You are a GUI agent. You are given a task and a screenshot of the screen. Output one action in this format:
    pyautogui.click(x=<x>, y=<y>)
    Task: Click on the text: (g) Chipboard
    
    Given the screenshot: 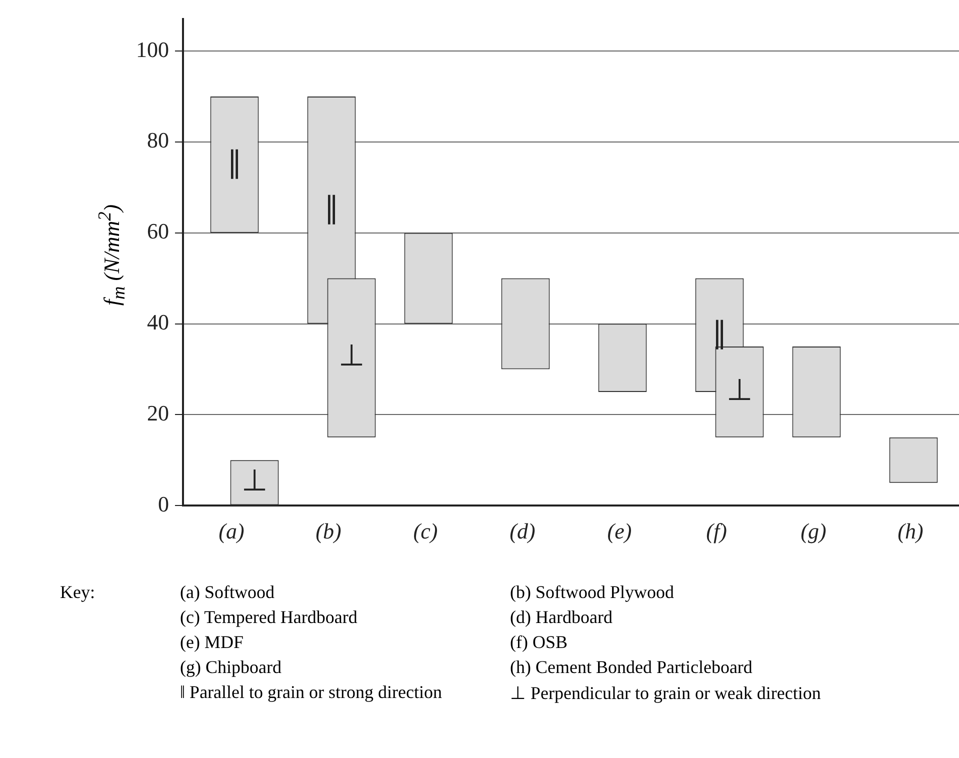 What is the action you would take?
    pyautogui.click(x=231, y=667)
    